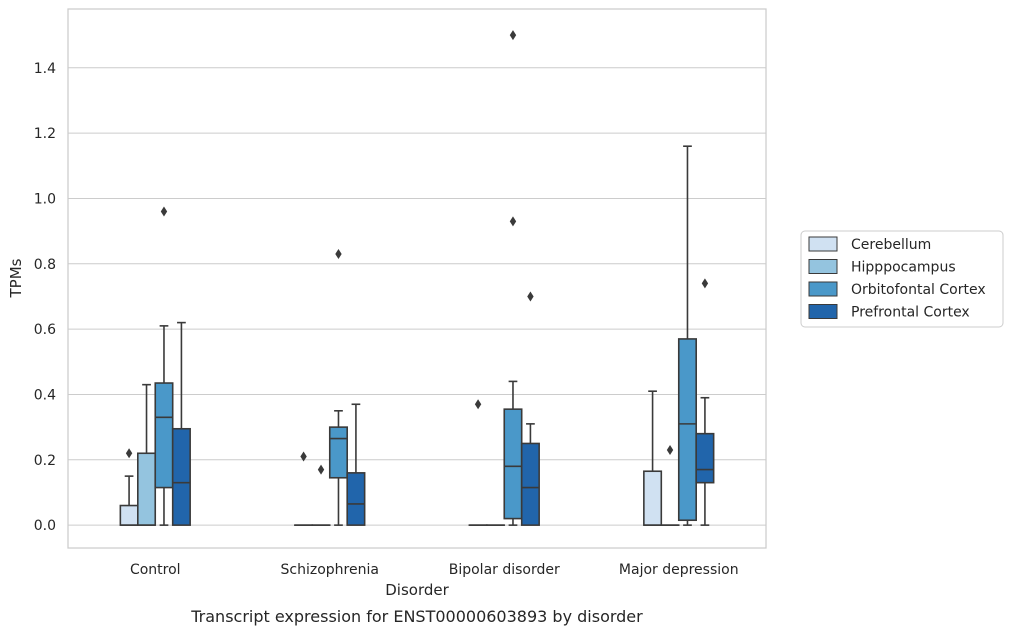  I want to click on y-tick-label: 1.4, so click(45, 69).